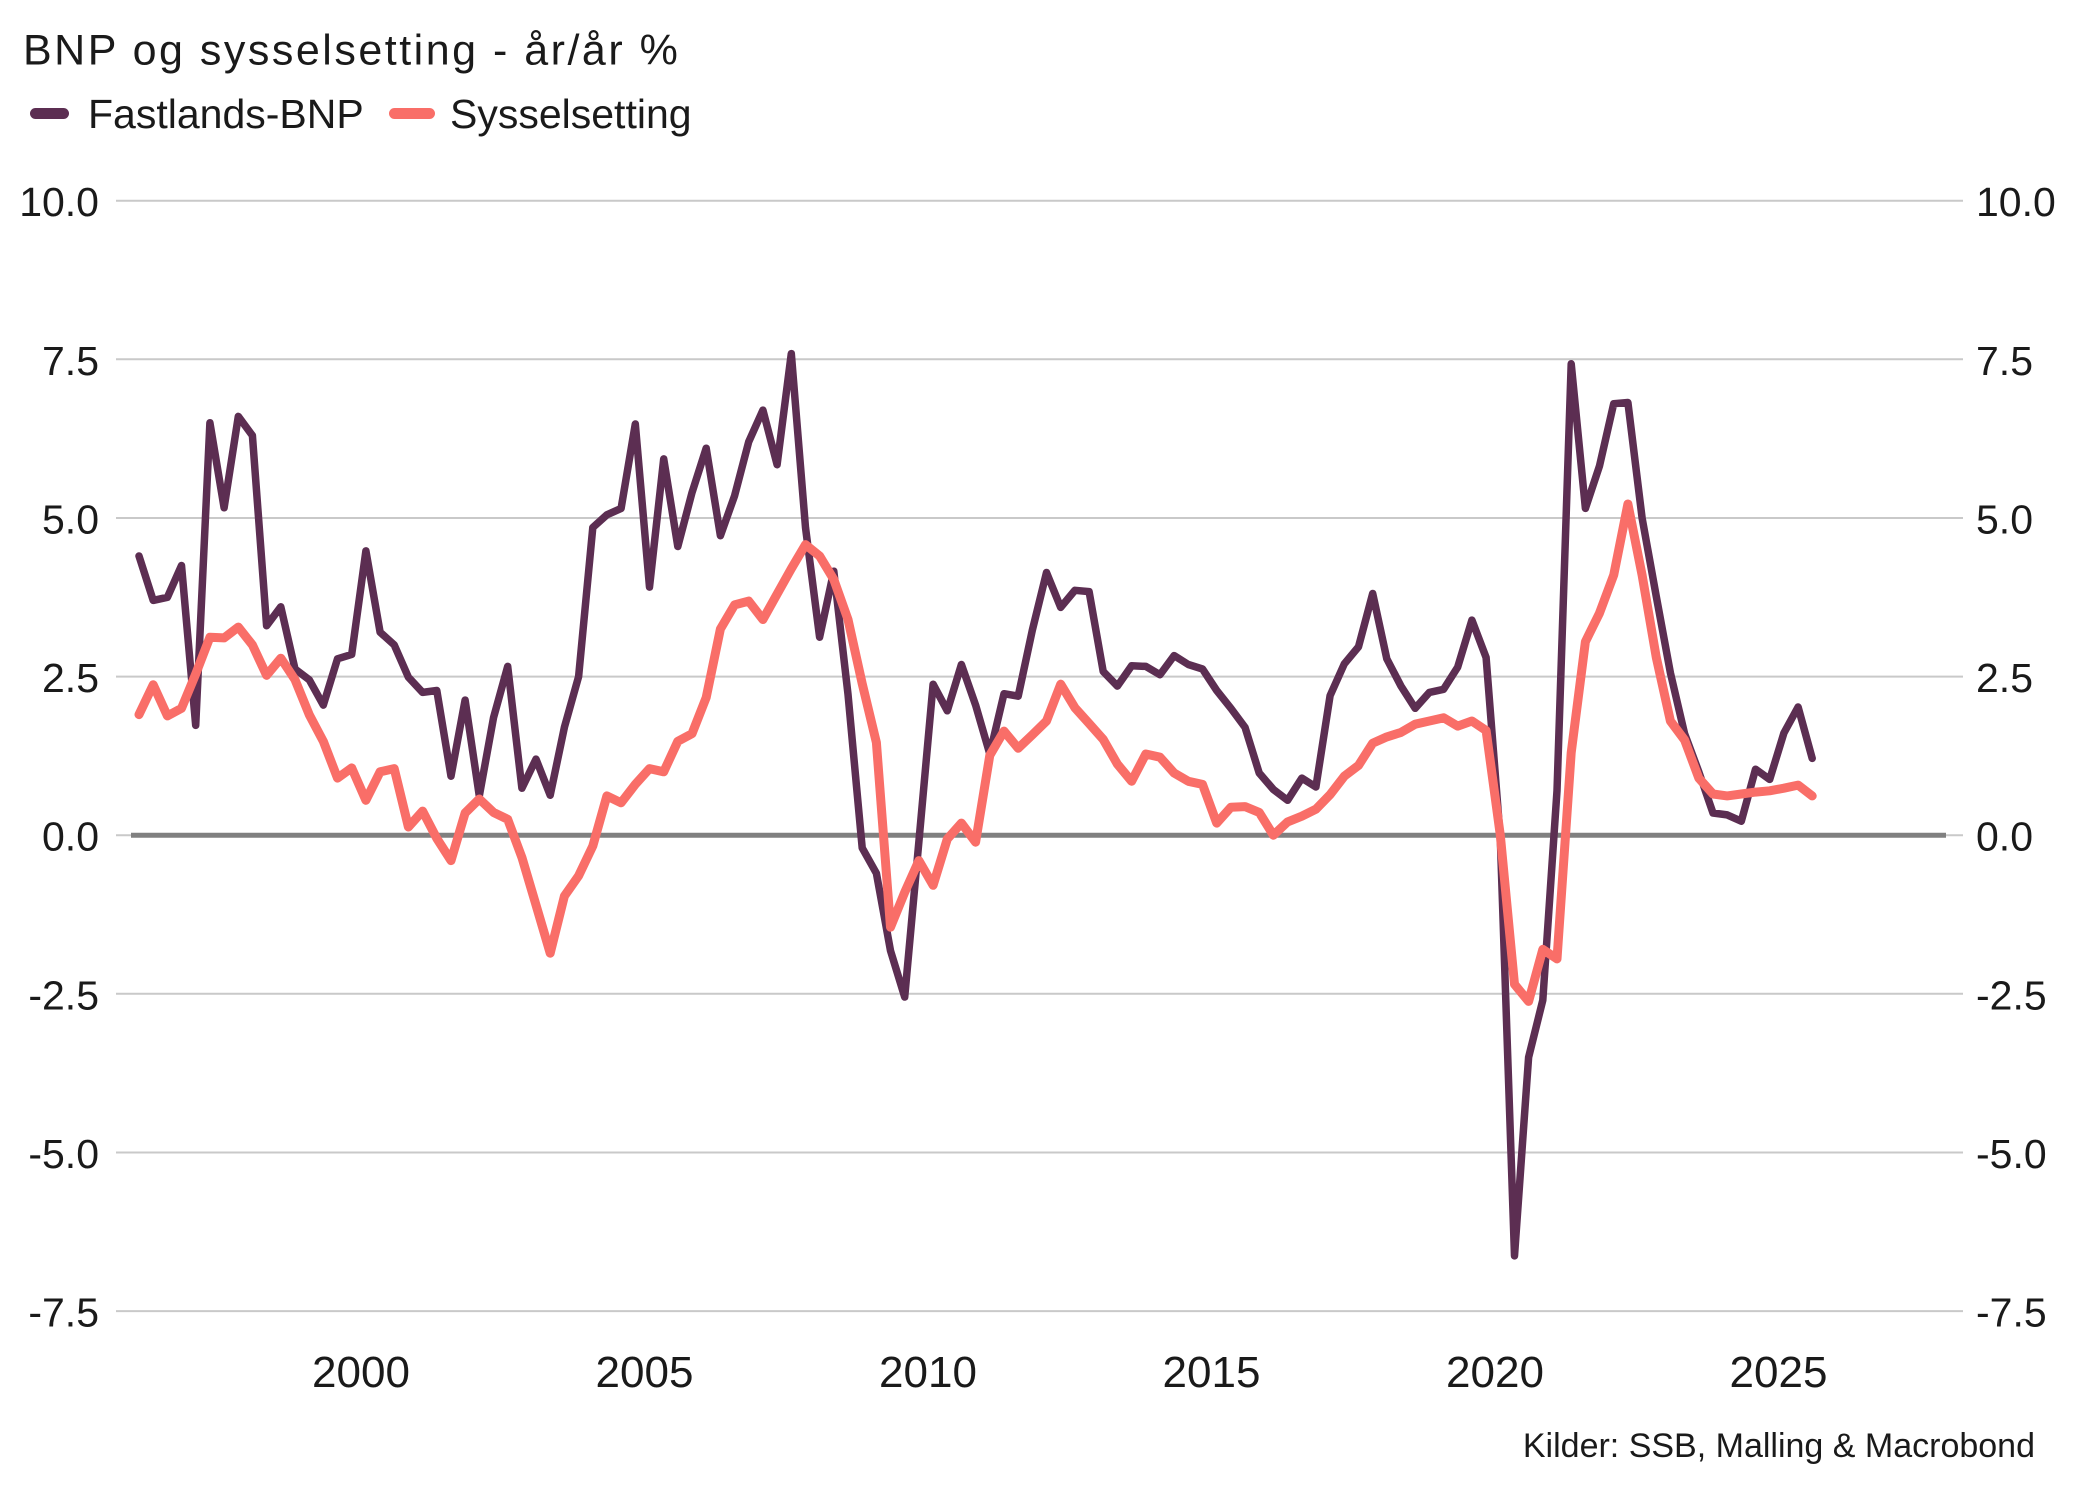 This screenshot has width=2078, height=1505. What do you see at coordinates (1779, 1372) in the screenshot?
I see `svg-text: 2025` at bounding box center [1779, 1372].